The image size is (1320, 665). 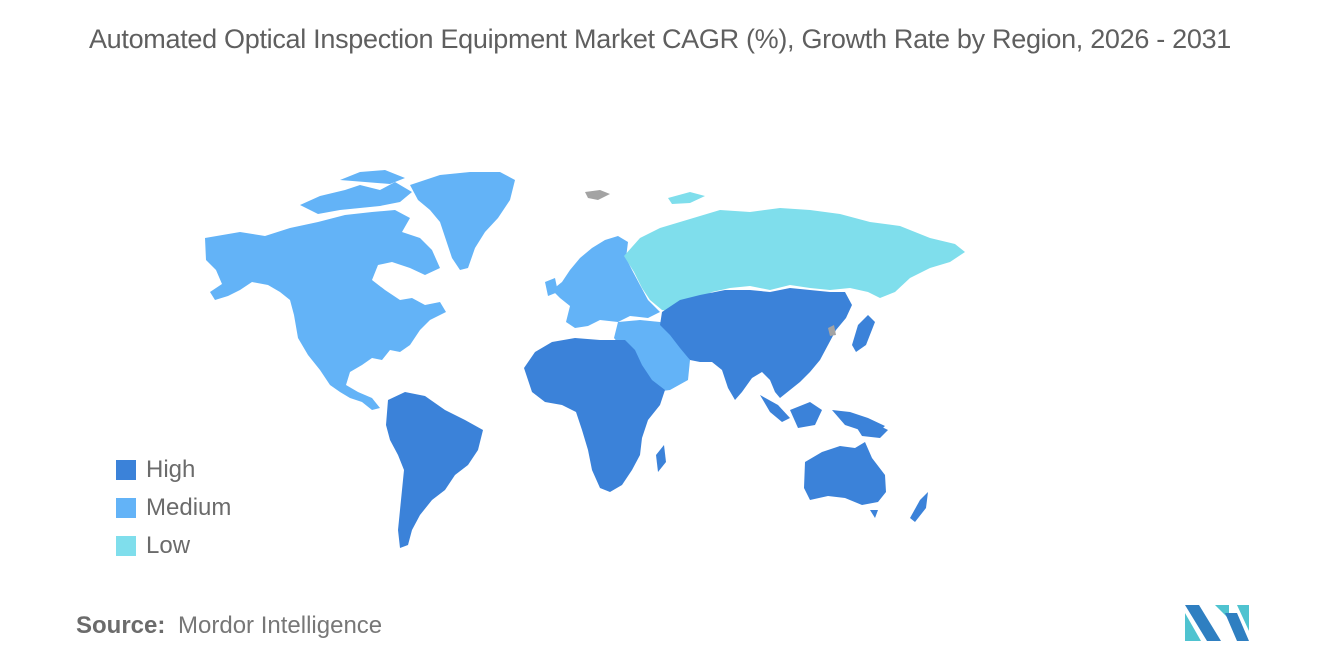 I want to click on region-africa, so click(x=595, y=415).